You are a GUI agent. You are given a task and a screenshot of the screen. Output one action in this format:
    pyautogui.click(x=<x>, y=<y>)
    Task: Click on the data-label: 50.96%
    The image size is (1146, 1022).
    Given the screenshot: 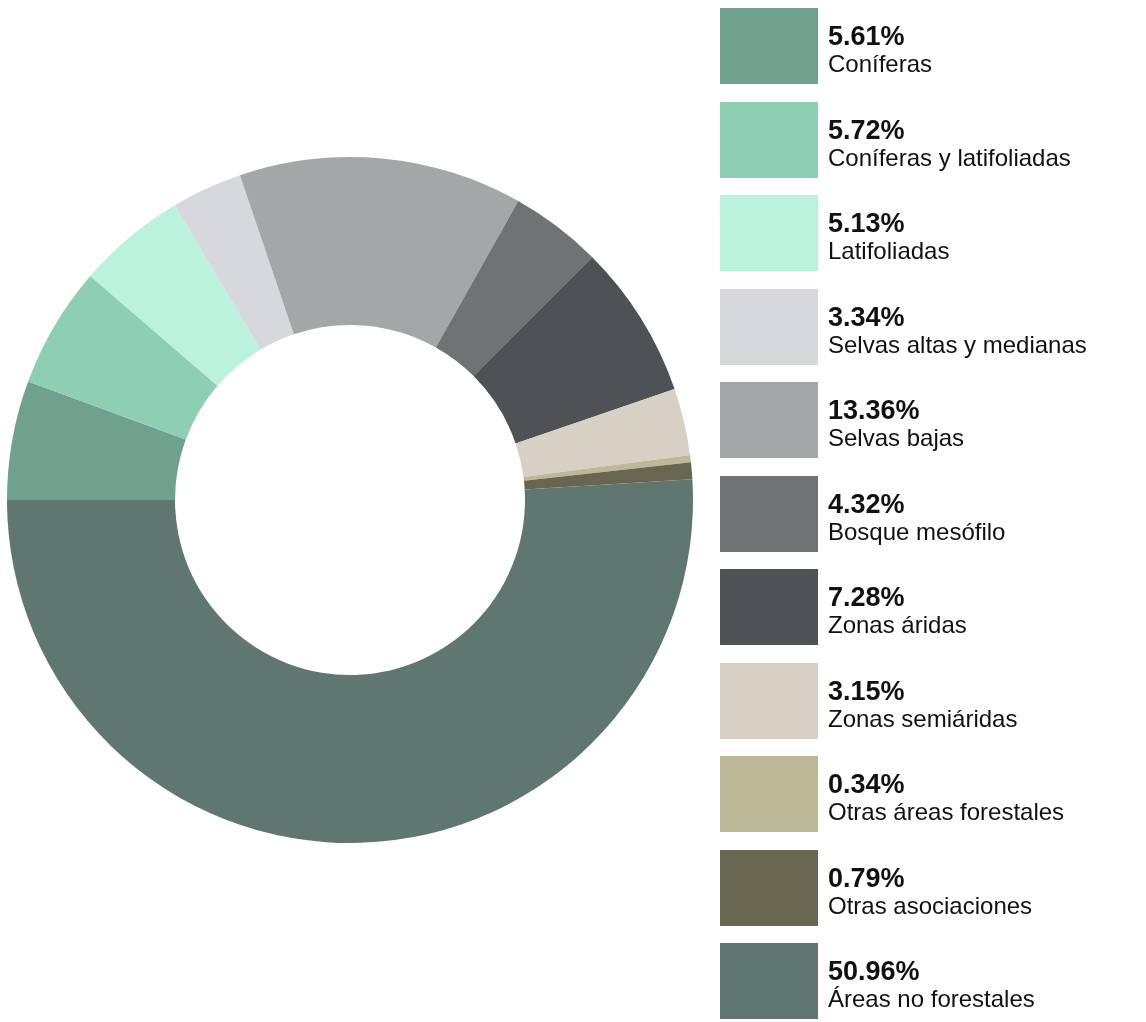 What is the action you would take?
    pyautogui.click(x=874, y=971)
    